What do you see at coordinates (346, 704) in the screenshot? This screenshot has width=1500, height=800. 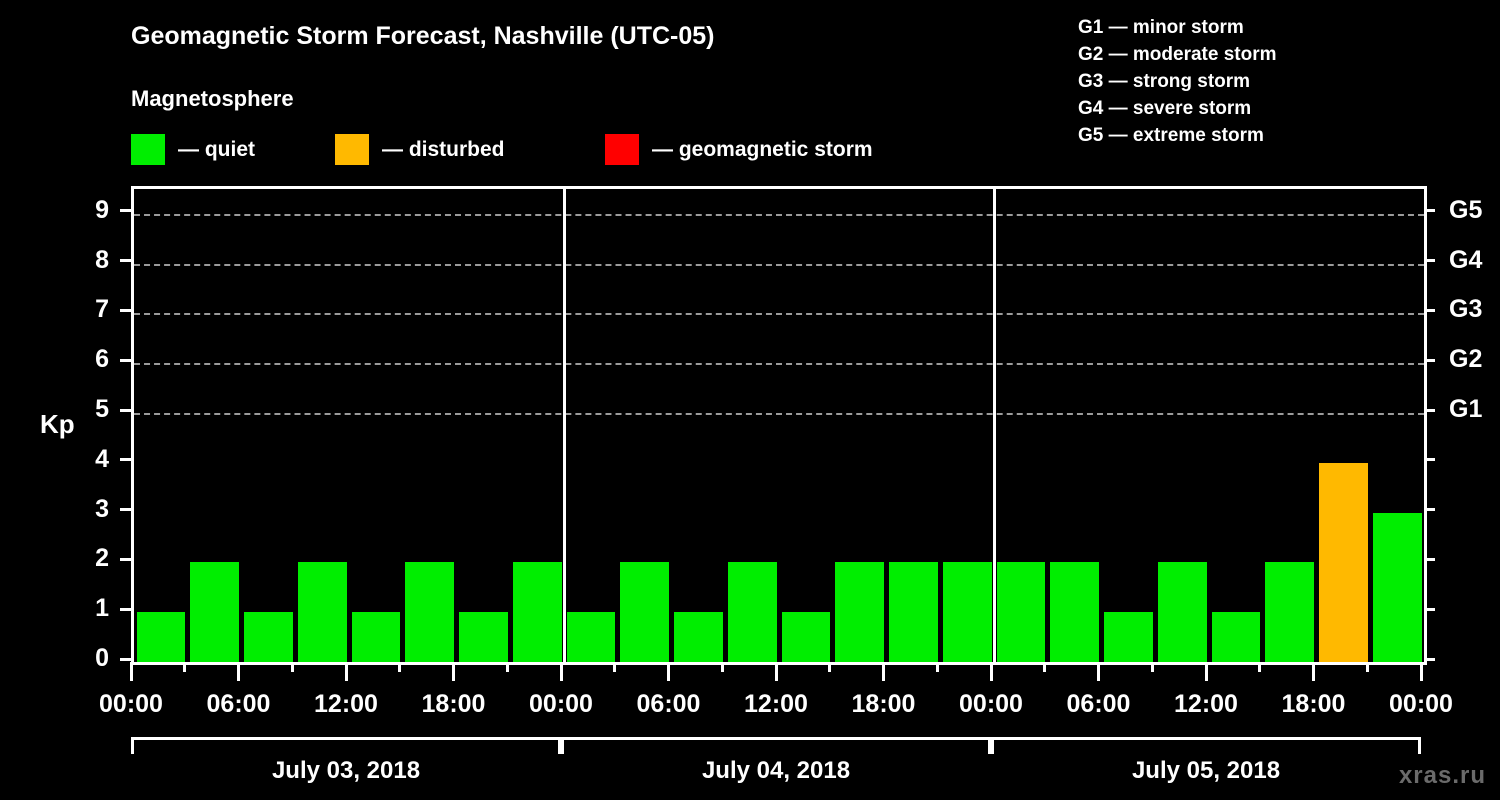 I see `x-tick-label-2: 12:00` at bounding box center [346, 704].